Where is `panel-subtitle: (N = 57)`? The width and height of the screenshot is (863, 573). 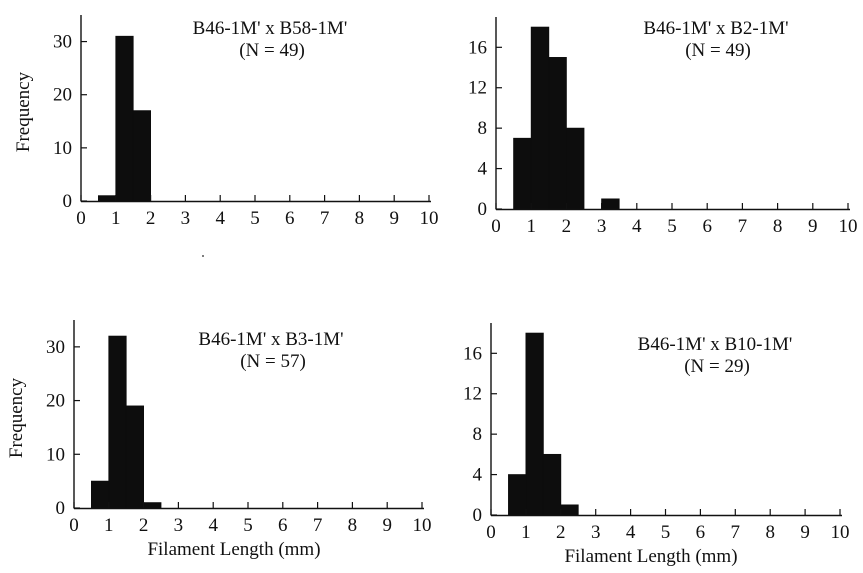
panel-subtitle: (N = 57) is located at coordinates (273, 361).